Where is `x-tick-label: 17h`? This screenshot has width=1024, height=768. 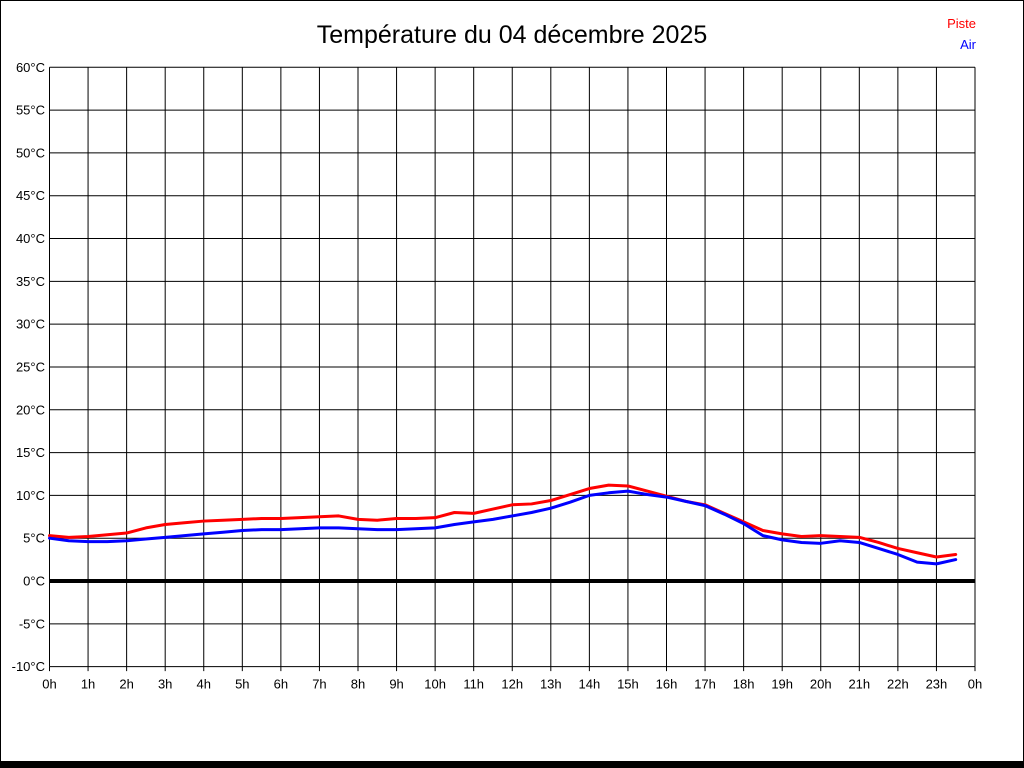 x-tick-label: 17h is located at coordinates (705, 684).